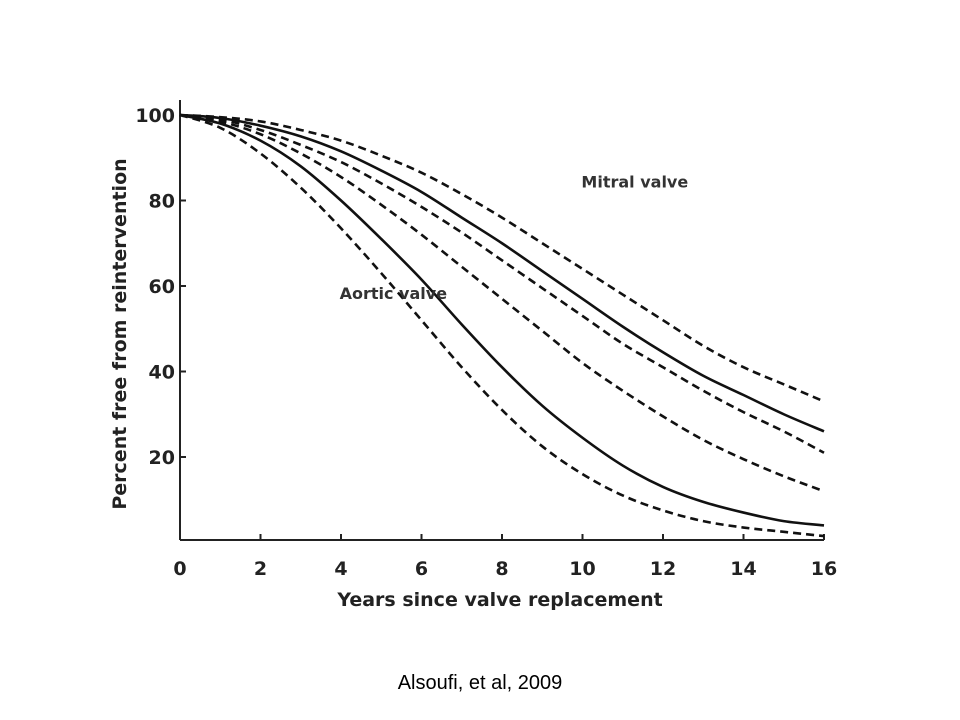  What do you see at coordinates (162, 202) in the screenshot?
I see `y-tick-label: 80` at bounding box center [162, 202].